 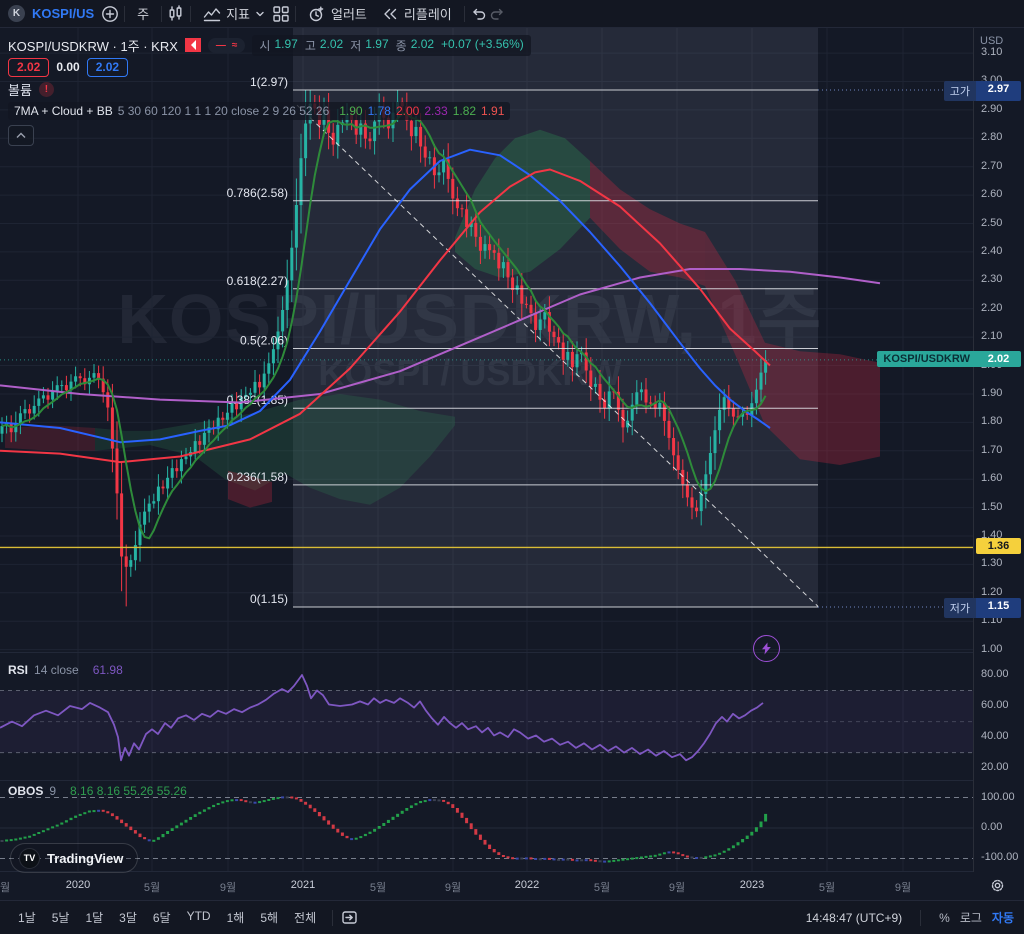 What do you see at coordinates (479, 14) in the screenshot?
I see `undo-icon` at bounding box center [479, 14].